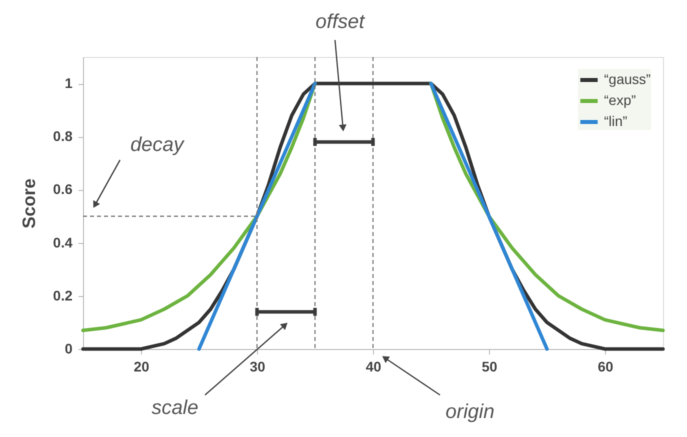 The height and width of the screenshot is (437, 687). I want to click on y-tick-label: 0.2, so click(63, 295).